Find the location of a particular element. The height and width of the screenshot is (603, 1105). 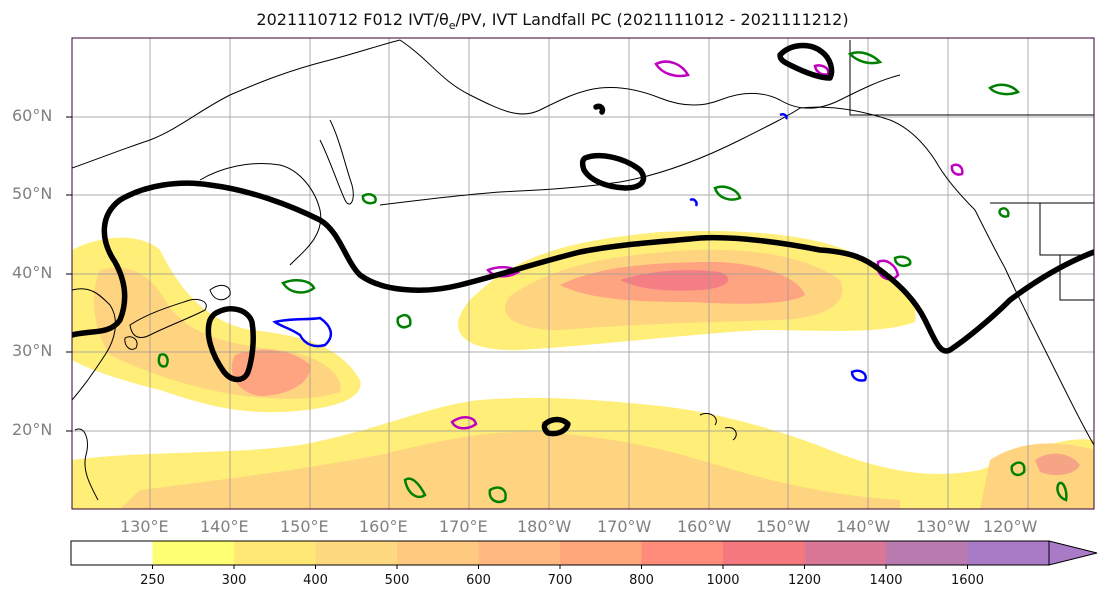

lon-label-130e: 130°E is located at coordinates (144, 526).